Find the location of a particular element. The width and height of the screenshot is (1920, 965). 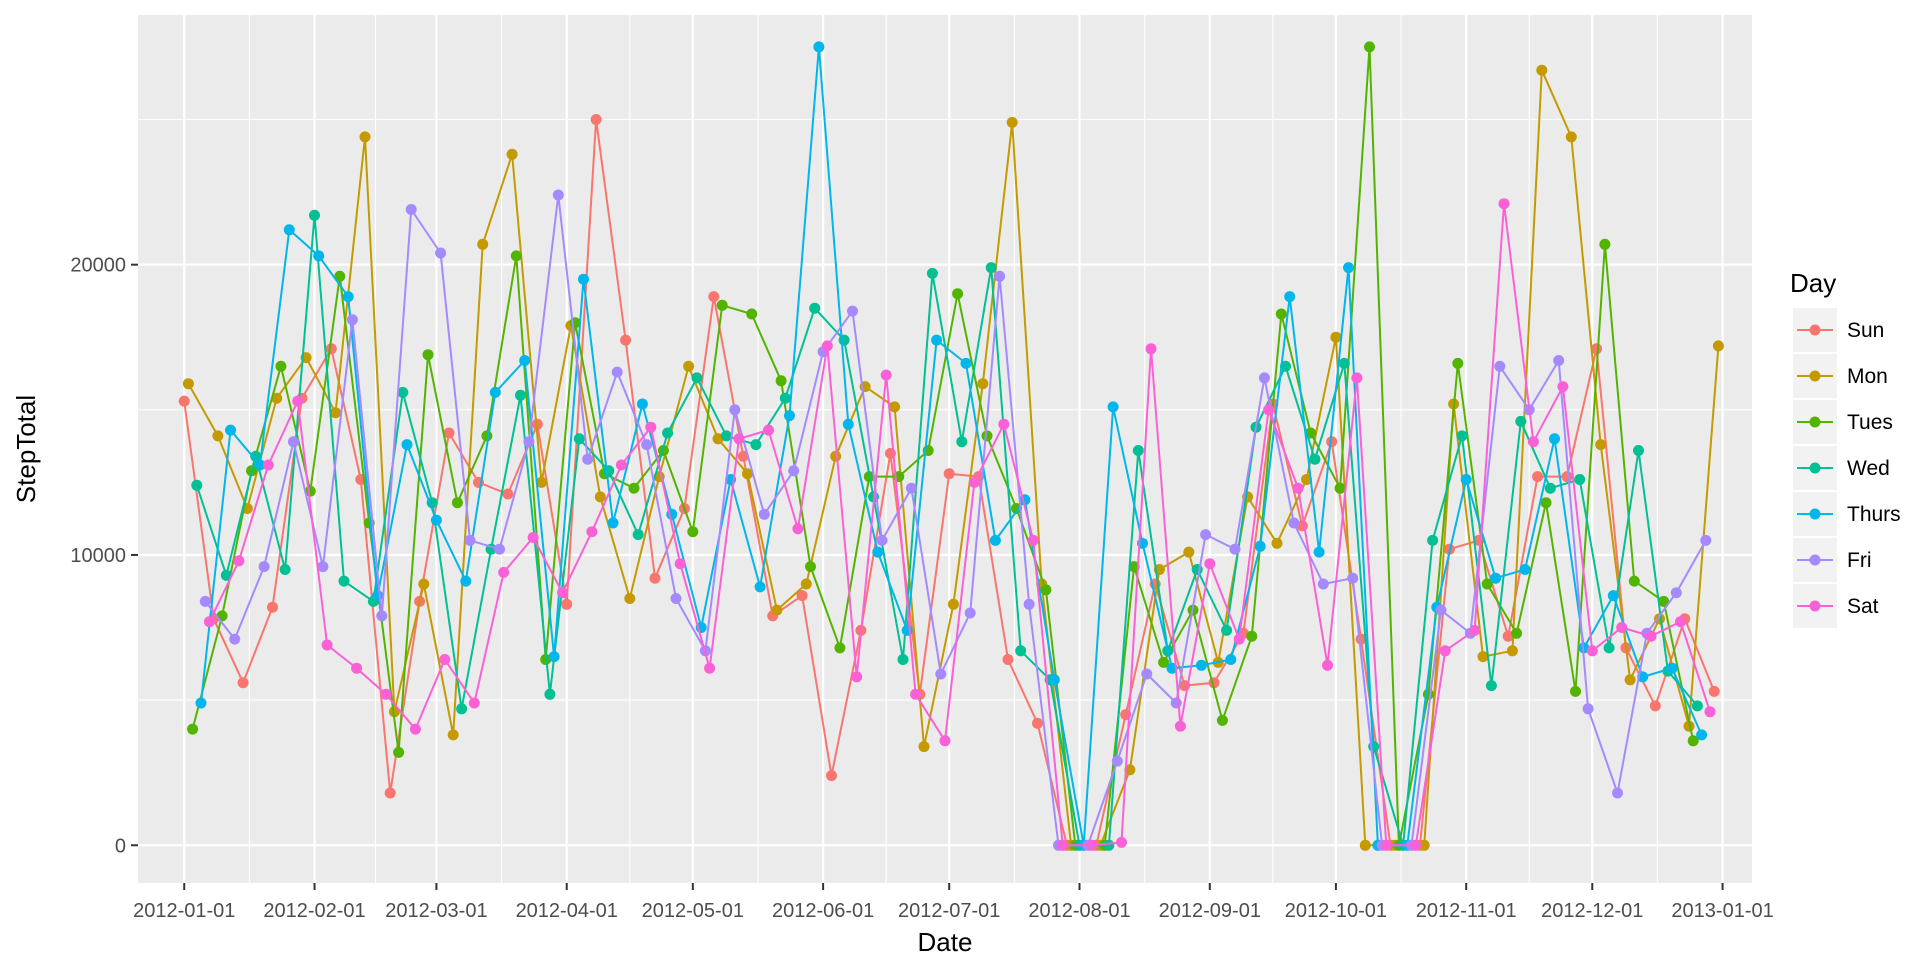

x-tick-label: 2013-01-01 is located at coordinates (1722, 911).